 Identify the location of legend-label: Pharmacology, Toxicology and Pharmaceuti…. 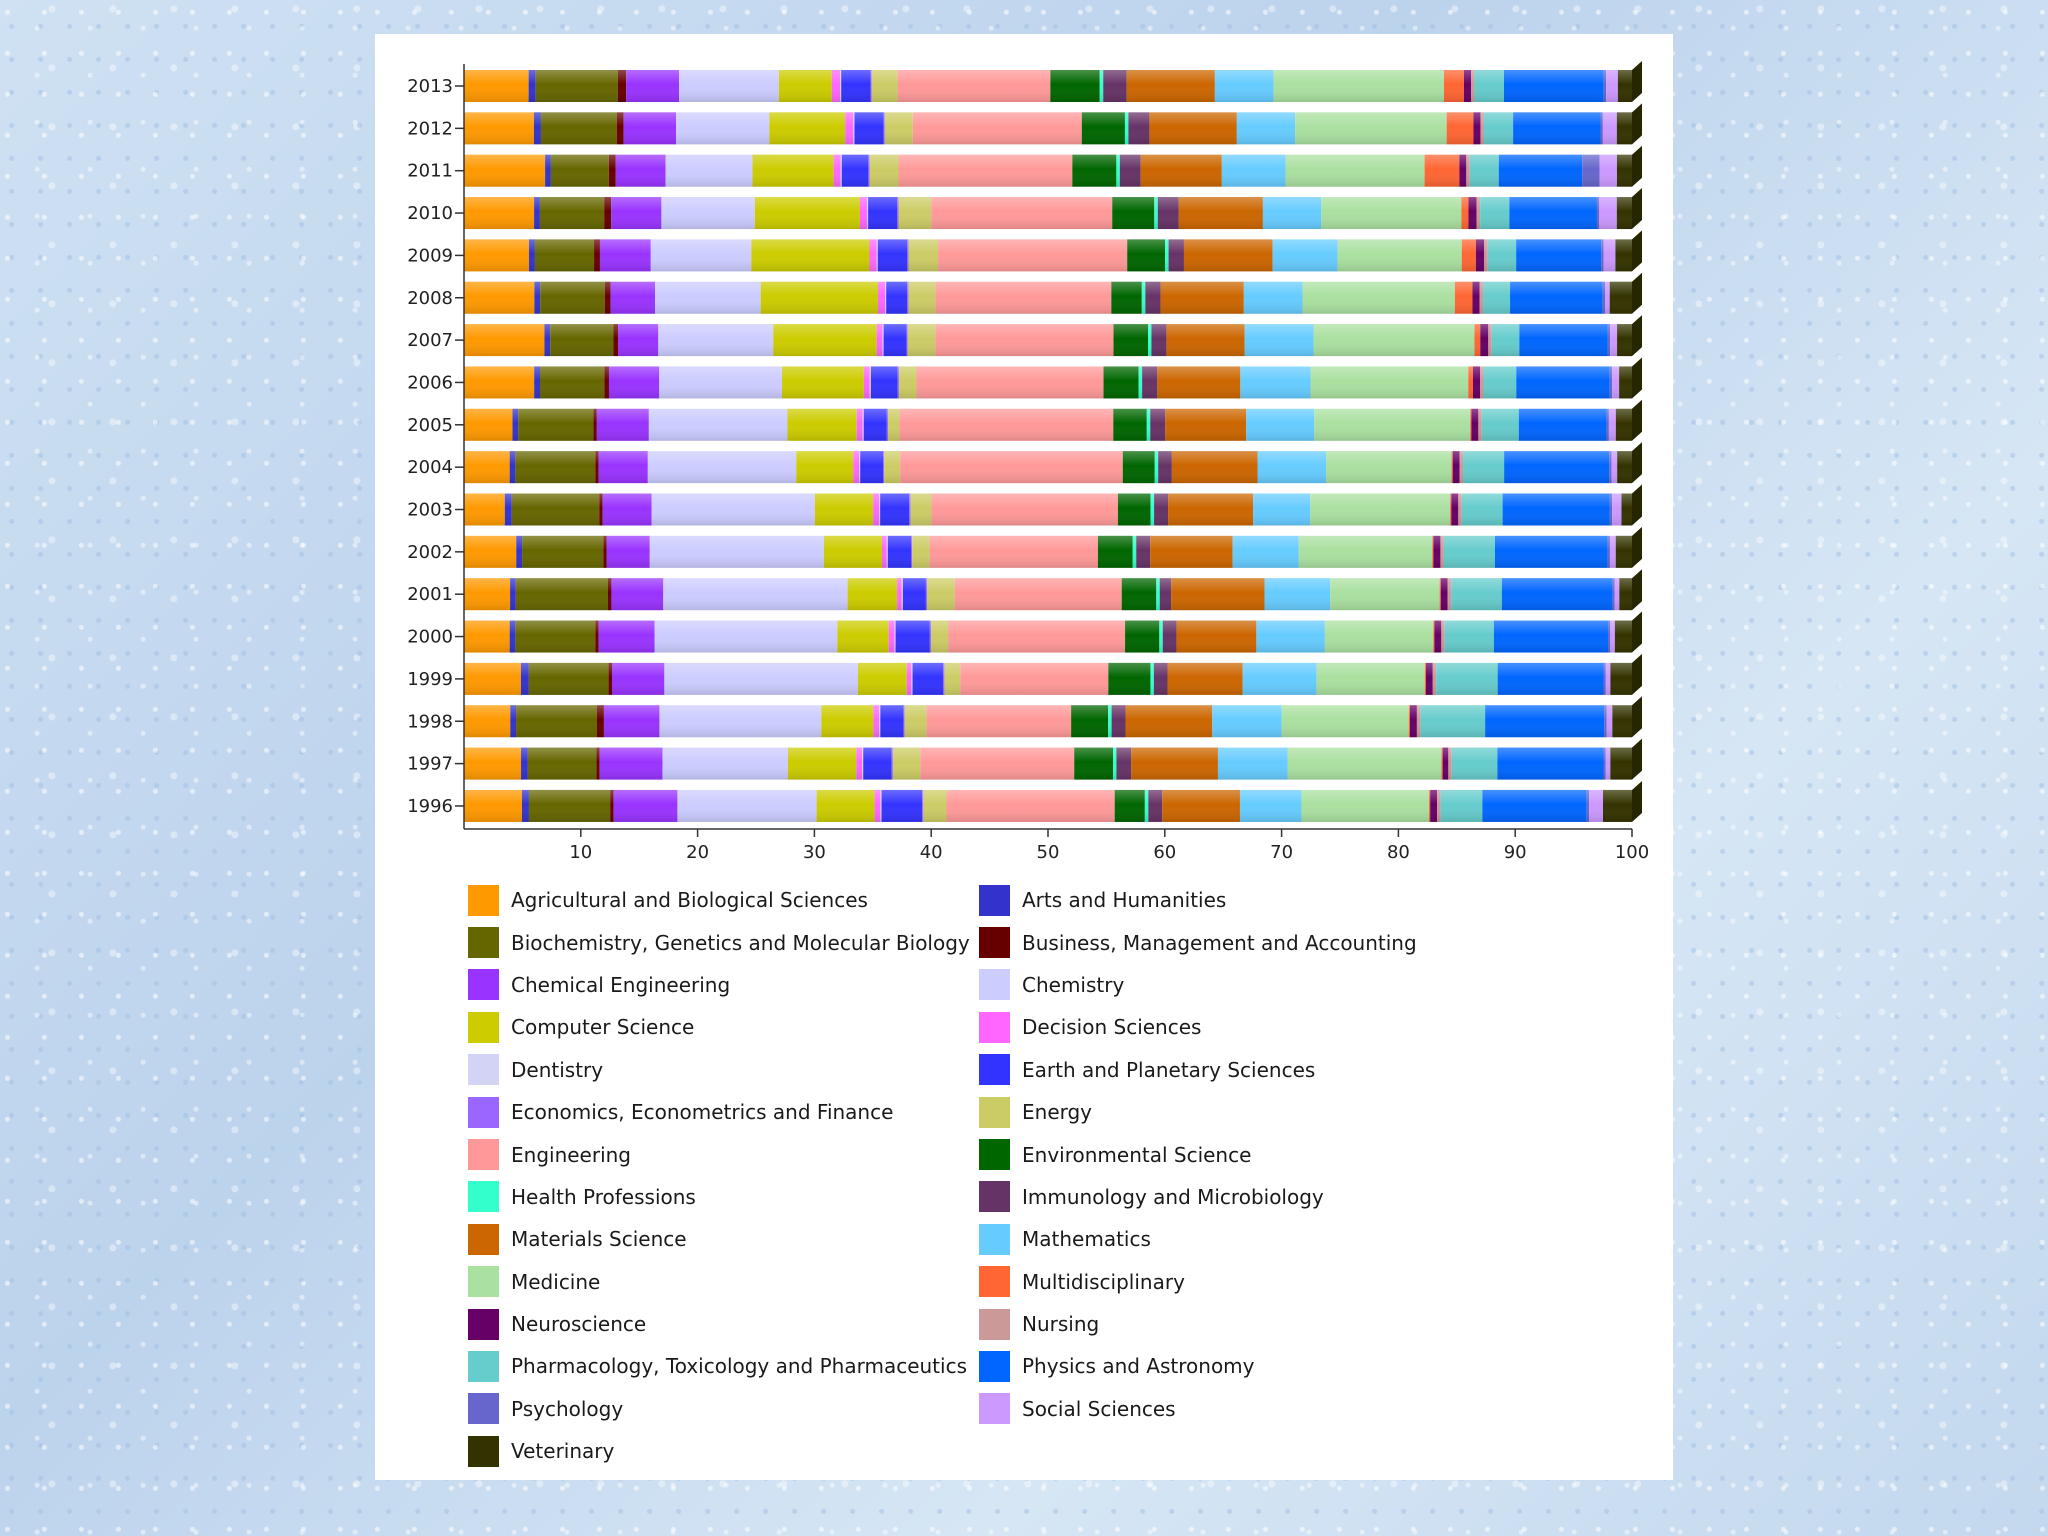
(739, 1366).